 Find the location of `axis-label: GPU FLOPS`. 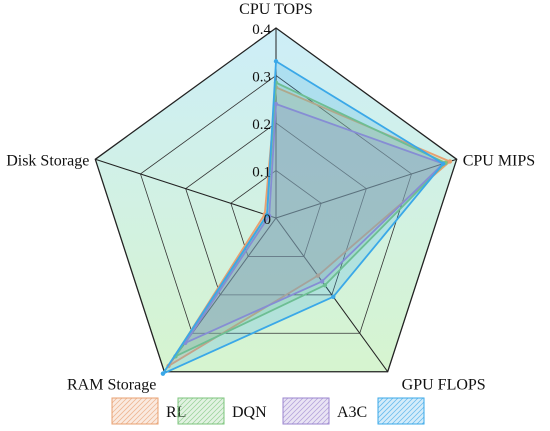

axis-label: GPU FLOPS is located at coordinates (444, 385).